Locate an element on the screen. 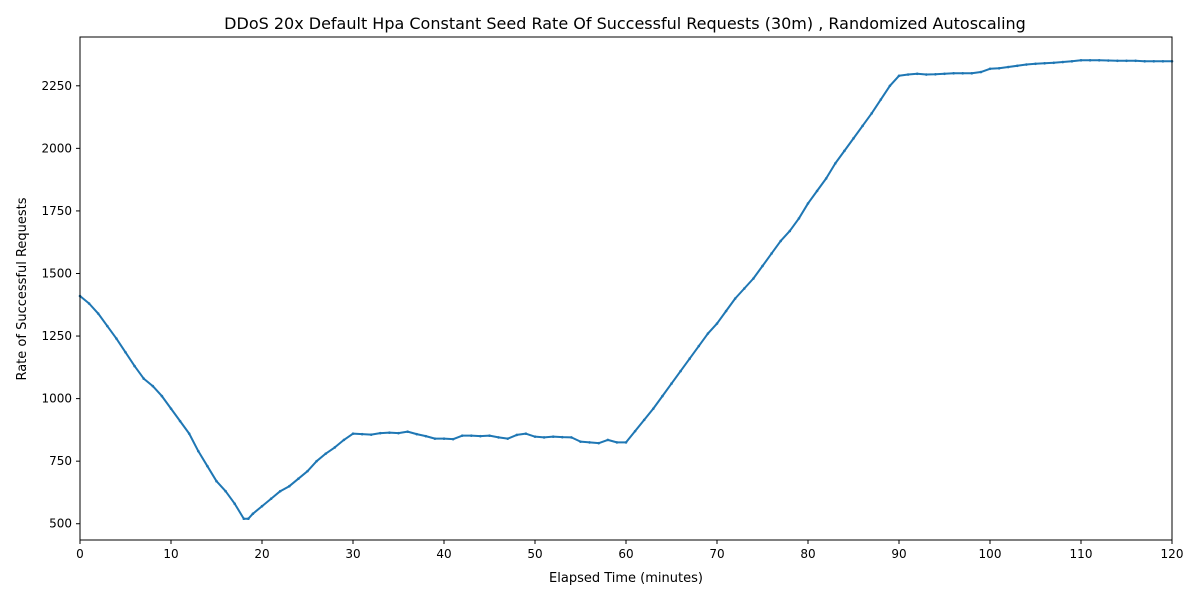  x-axis: 0 10 20 30 40 50 60 70 80 90 100 110 120 is located at coordinates (629, 550).